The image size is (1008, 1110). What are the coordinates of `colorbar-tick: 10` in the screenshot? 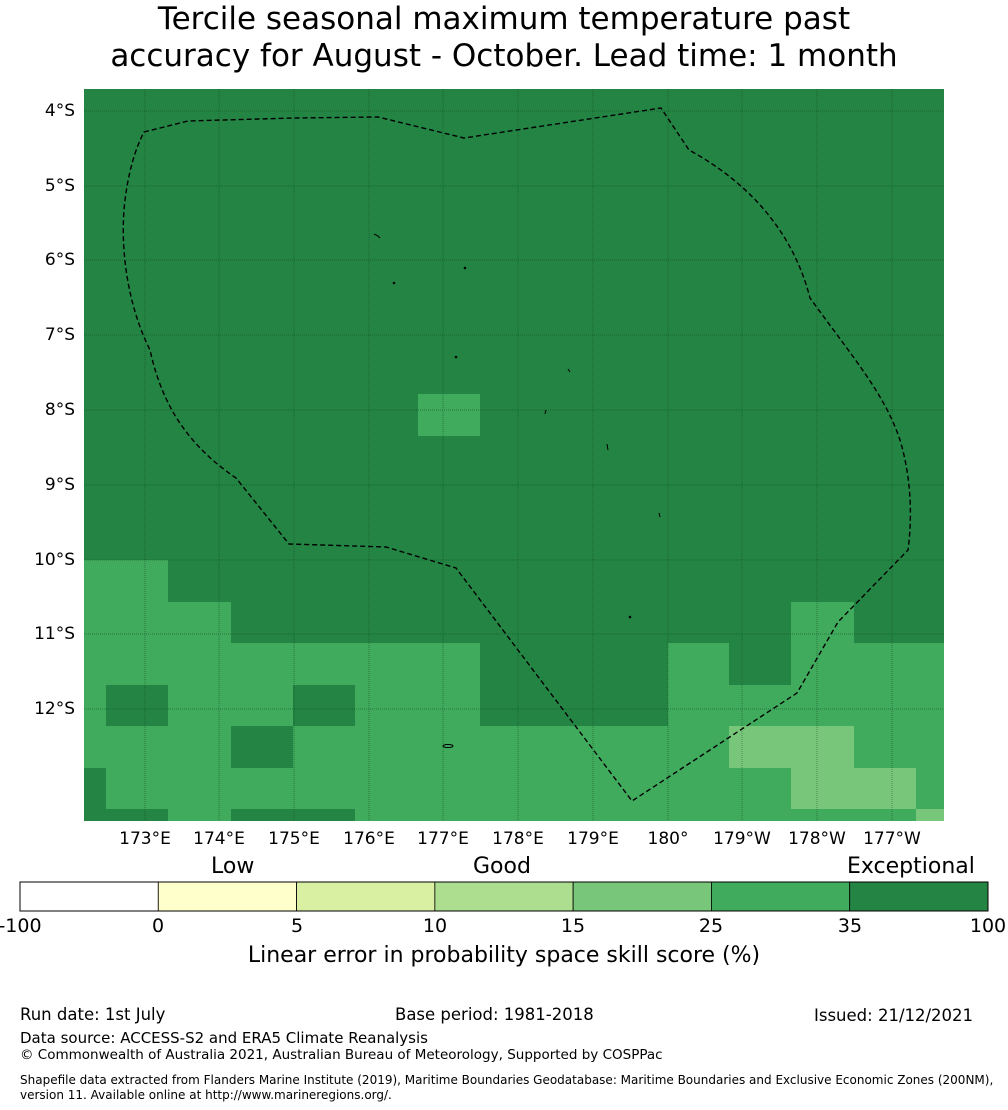 It's located at (435, 926).